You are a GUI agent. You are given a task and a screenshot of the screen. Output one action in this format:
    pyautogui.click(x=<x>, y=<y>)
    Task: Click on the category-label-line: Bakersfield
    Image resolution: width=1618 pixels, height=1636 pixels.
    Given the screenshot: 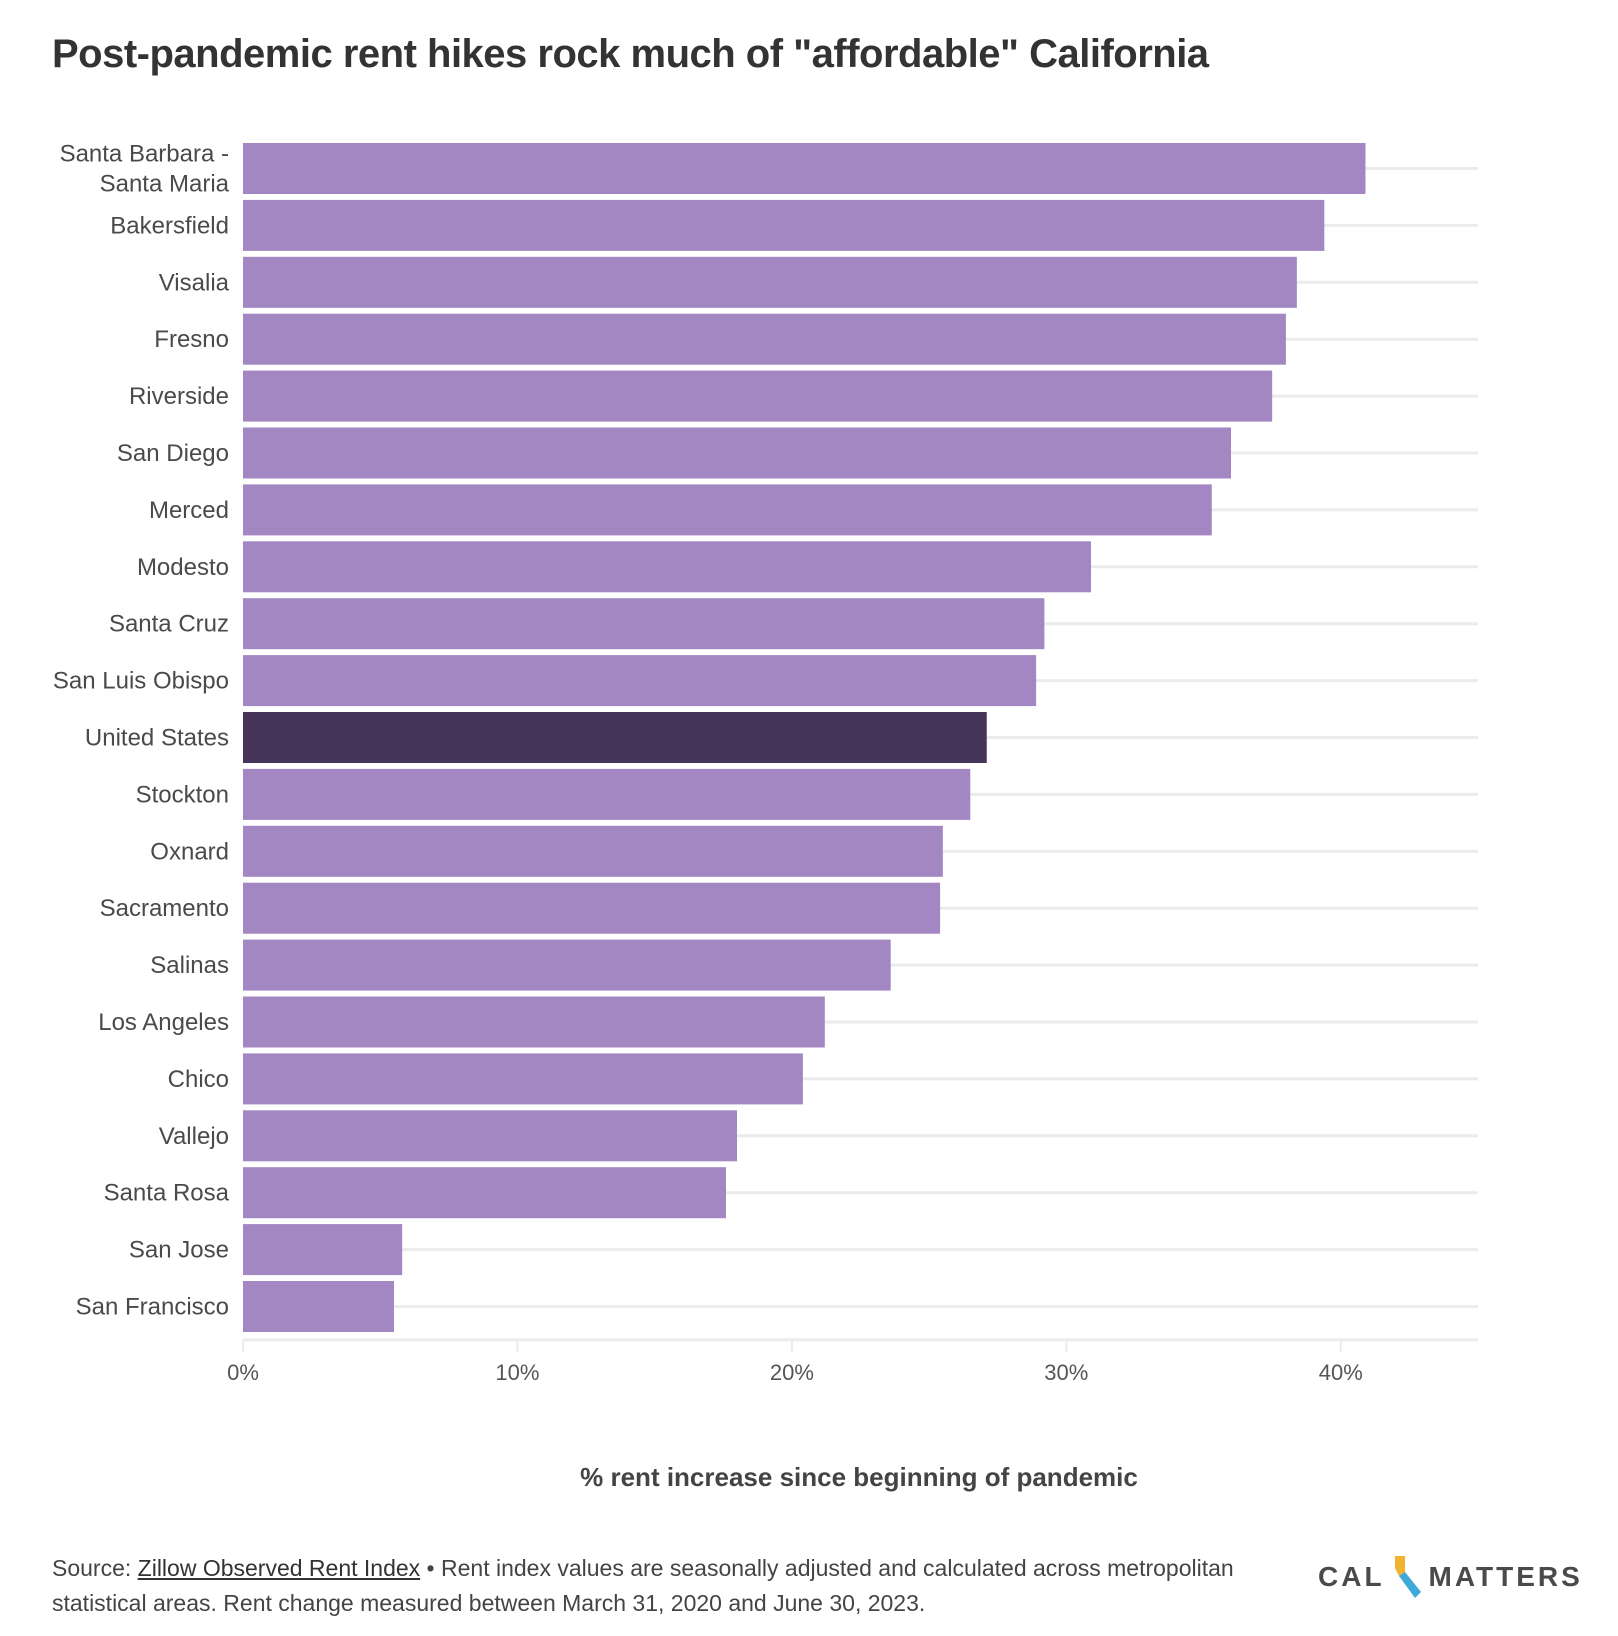 What is the action you would take?
    pyautogui.click(x=169, y=225)
    